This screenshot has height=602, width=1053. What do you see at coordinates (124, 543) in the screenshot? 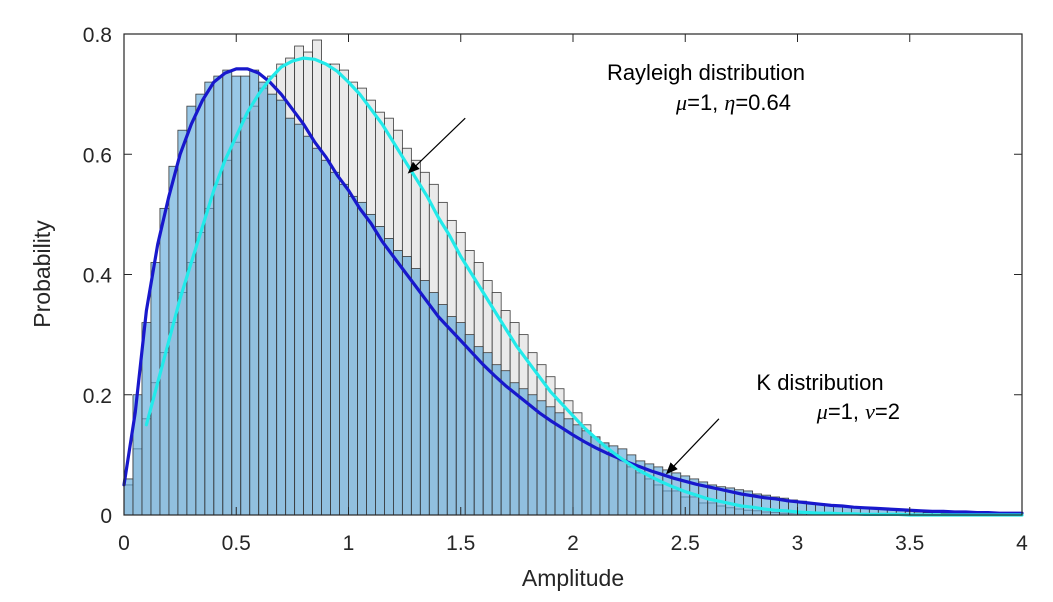
I see `x-tick-label: 0` at bounding box center [124, 543].